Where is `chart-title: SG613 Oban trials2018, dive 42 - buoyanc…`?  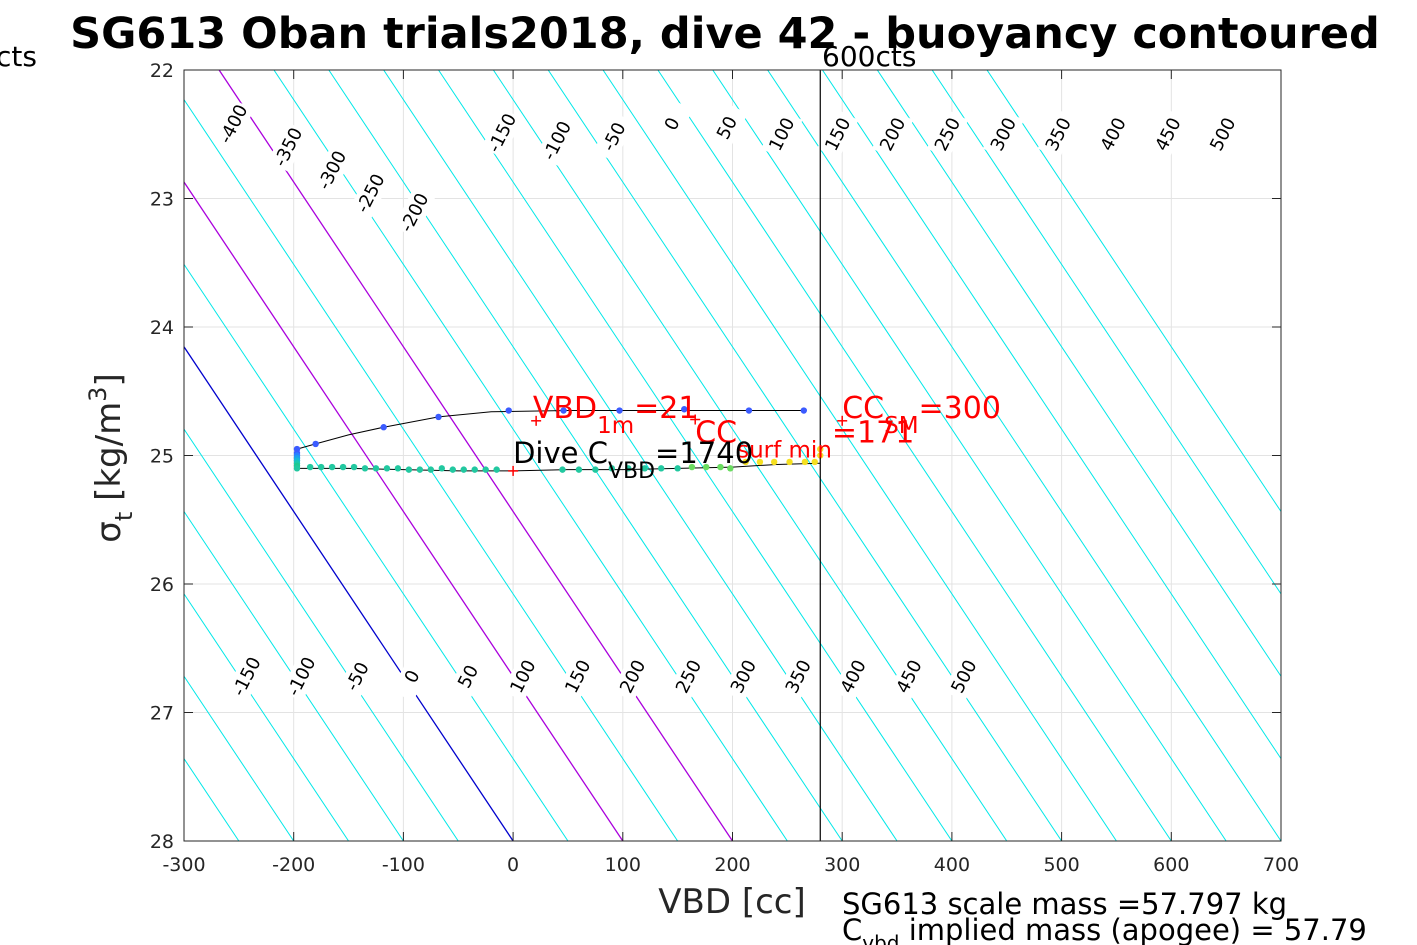 chart-title: SG613 Oban trials2018, dive 42 - buoyanc… is located at coordinates (725, 34).